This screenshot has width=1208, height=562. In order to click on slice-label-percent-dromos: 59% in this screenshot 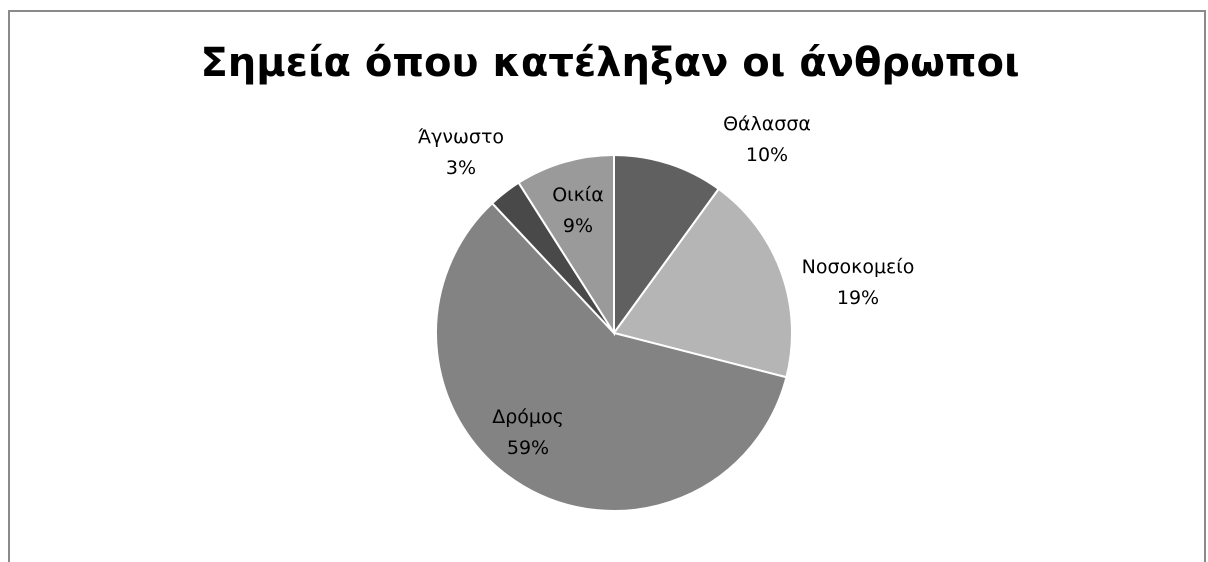, I will do `click(528, 448)`.